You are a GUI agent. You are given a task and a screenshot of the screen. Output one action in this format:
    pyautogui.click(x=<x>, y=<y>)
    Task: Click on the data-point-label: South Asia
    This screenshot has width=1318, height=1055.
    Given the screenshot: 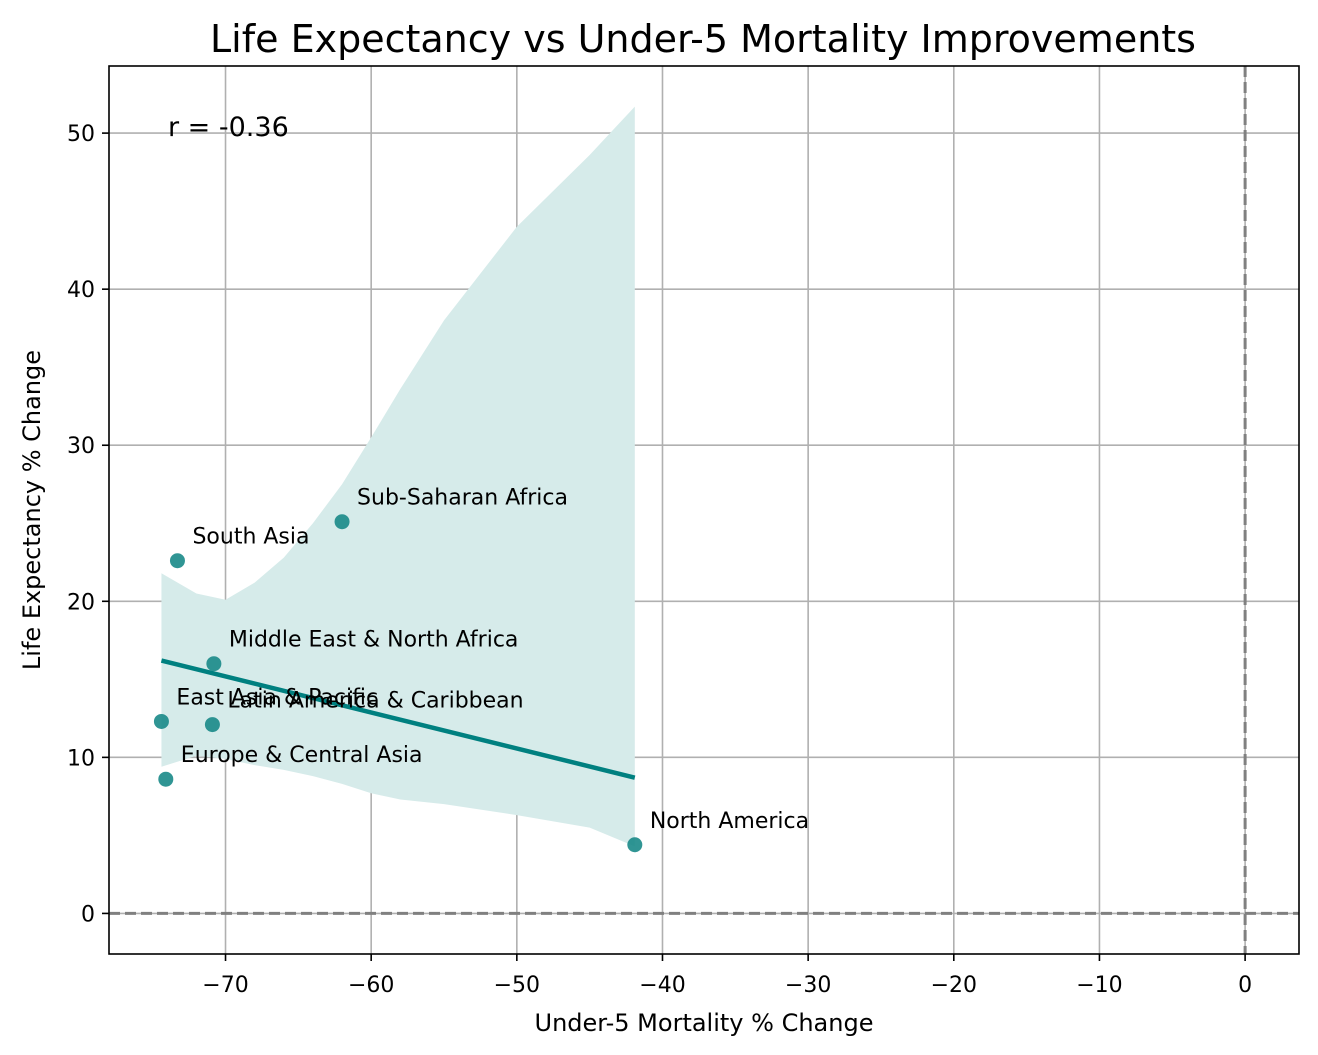 What is the action you would take?
    pyautogui.click(x=250, y=537)
    